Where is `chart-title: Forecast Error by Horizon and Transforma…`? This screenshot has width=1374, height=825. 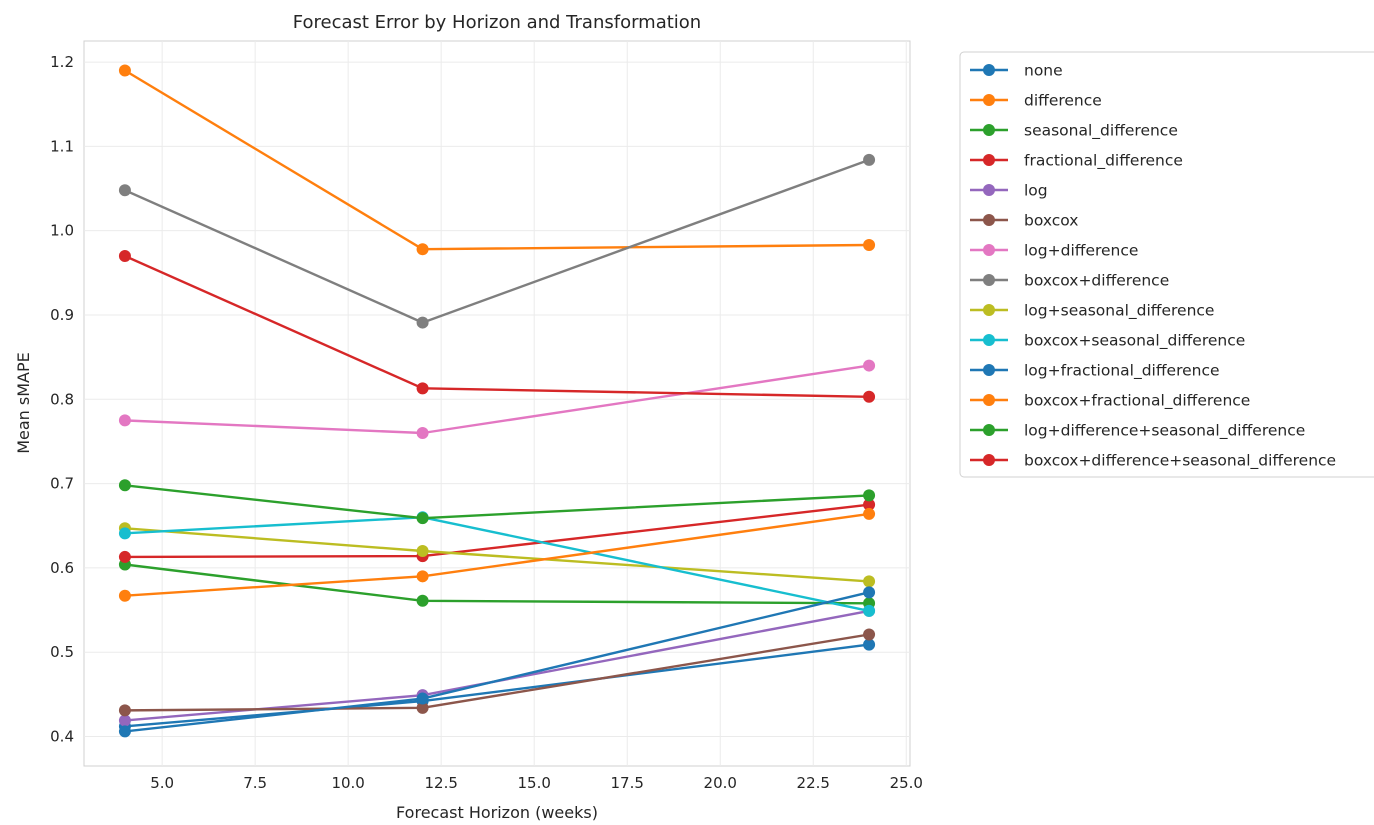
chart-title: Forecast Error by Horizon and Transforma… is located at coordinates (497, 22).